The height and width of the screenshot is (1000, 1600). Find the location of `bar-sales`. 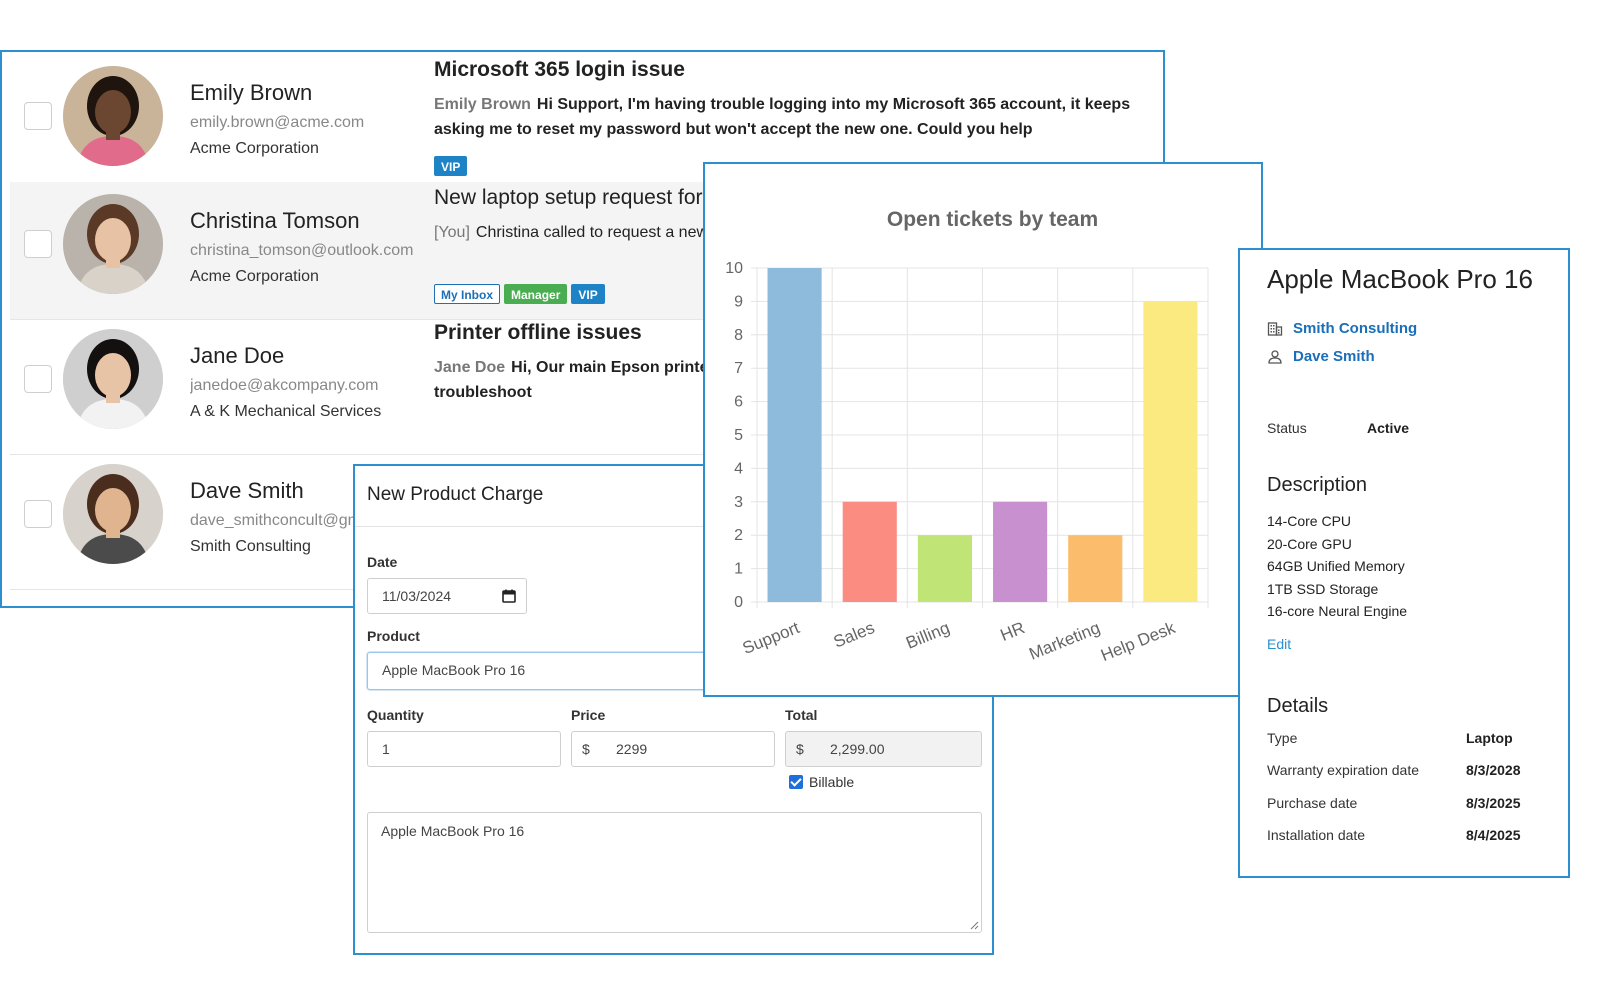

bar-sales is located at coordinates (869, 551).